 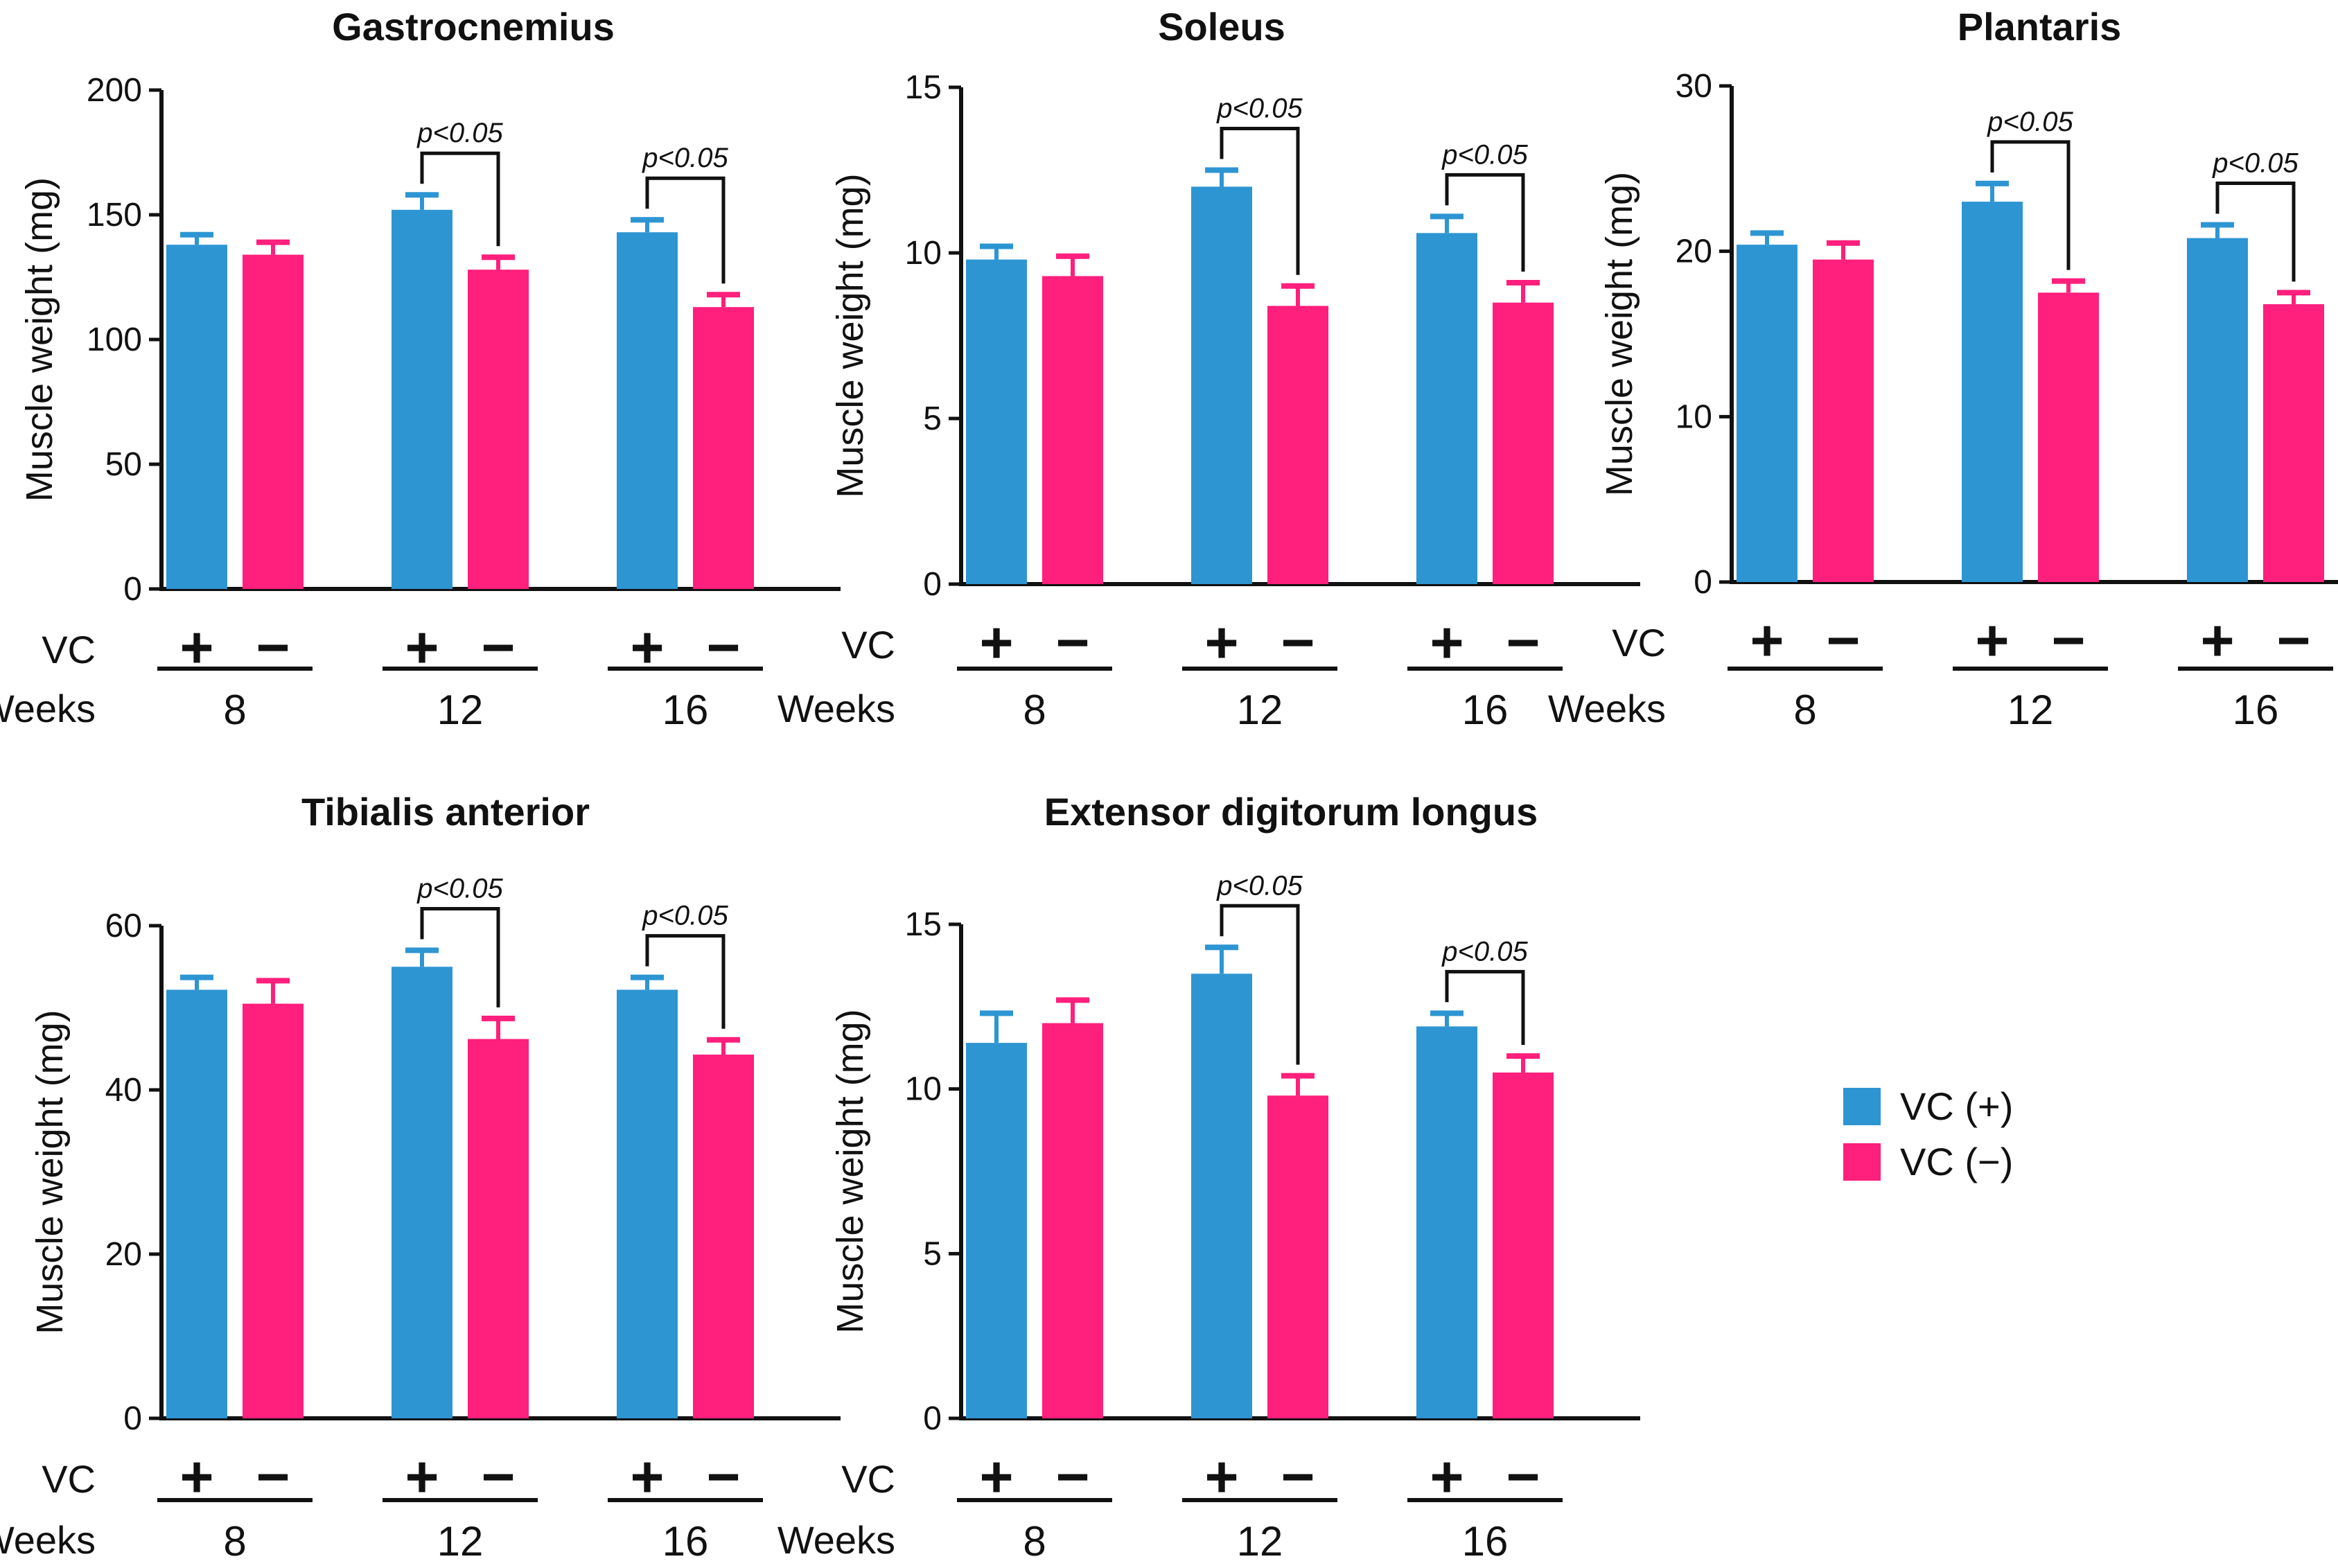 I want to click on y-tick-label: 150, so click(x=114, y=215).